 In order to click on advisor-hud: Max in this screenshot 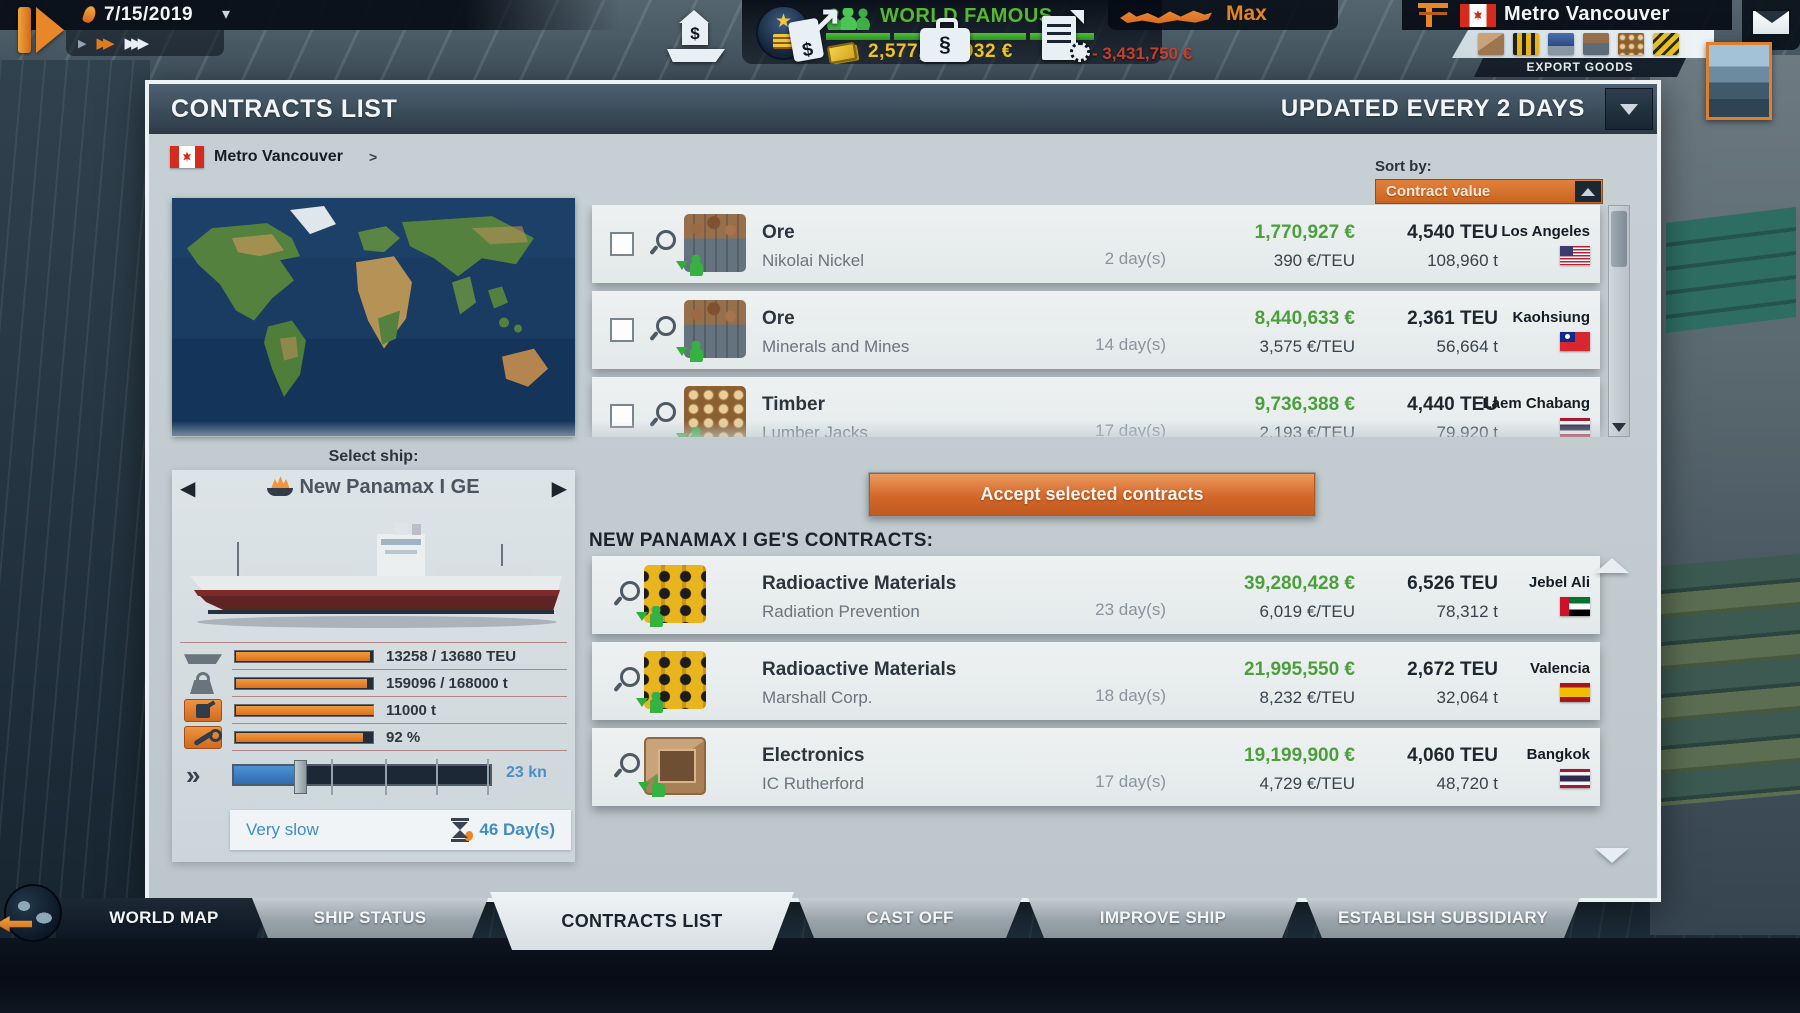, I will do `click(1223, 15)`.